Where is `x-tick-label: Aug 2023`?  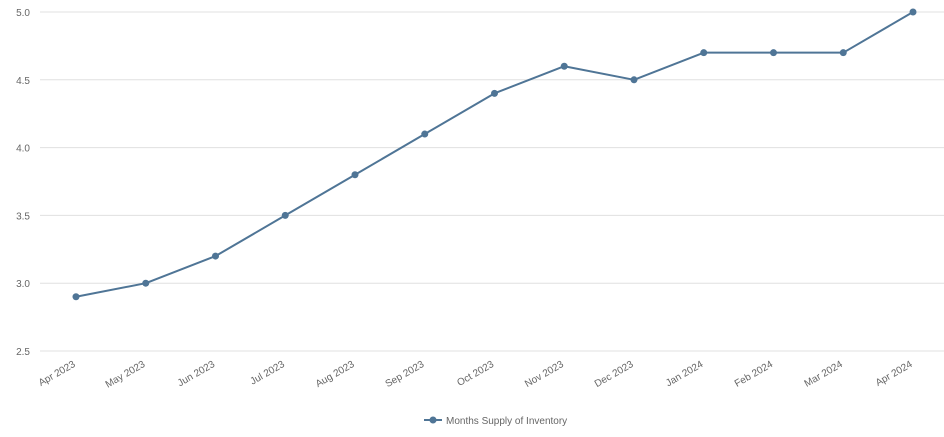
x-tick-label: Aug 2023 is located at coordinates (335, 374).